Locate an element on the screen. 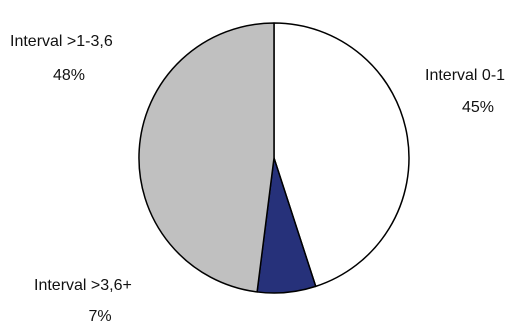  value-interval-1-3-6: 48% is located at coordinates (69, 75).